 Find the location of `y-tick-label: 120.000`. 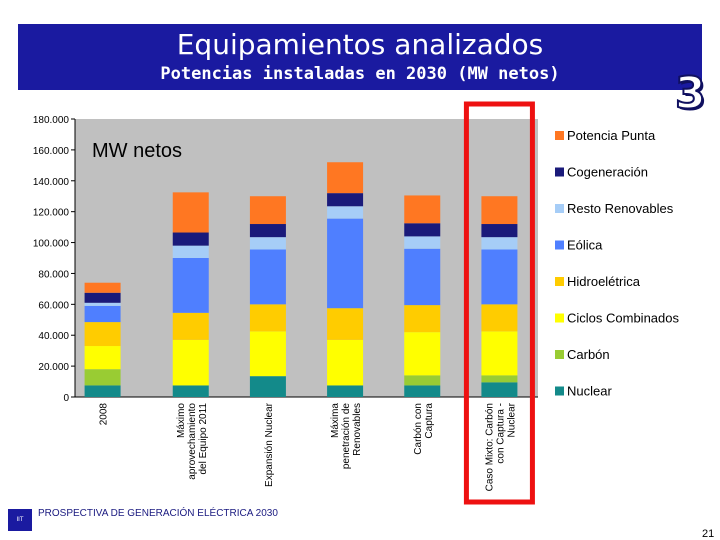

y-tick-label: 120.000 is located at coordinates (51, 213).